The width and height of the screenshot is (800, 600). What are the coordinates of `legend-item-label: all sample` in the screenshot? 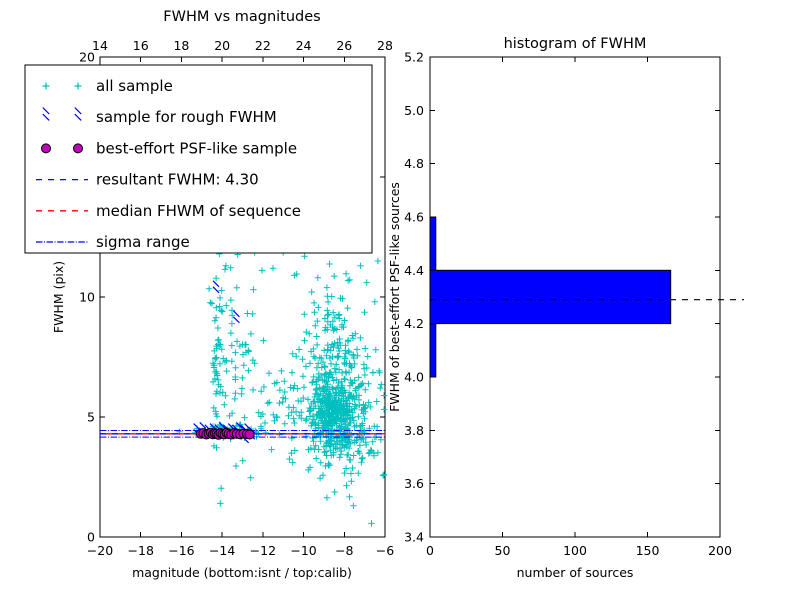 It's located at (134, 86).